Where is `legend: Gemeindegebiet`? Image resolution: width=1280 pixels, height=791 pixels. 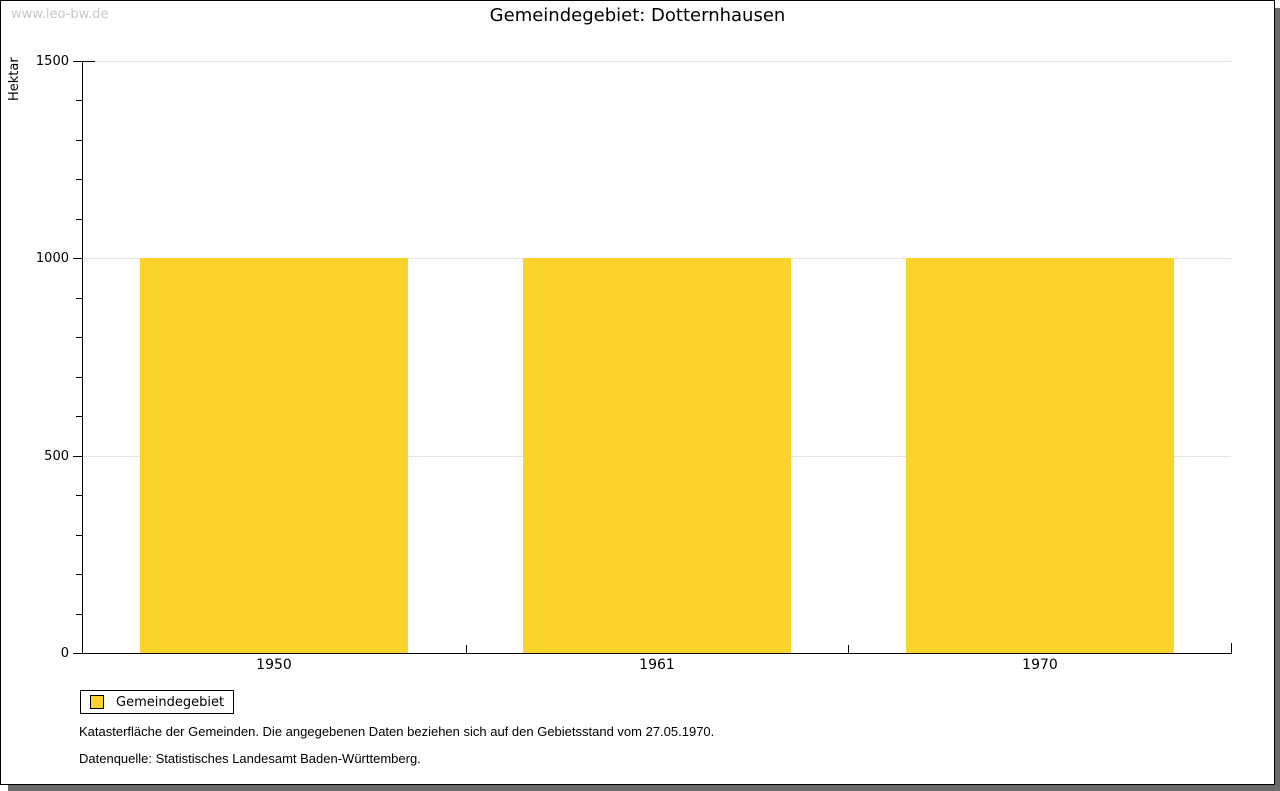 legend: Gemeindegebiet is located at coordinates (157, 702).